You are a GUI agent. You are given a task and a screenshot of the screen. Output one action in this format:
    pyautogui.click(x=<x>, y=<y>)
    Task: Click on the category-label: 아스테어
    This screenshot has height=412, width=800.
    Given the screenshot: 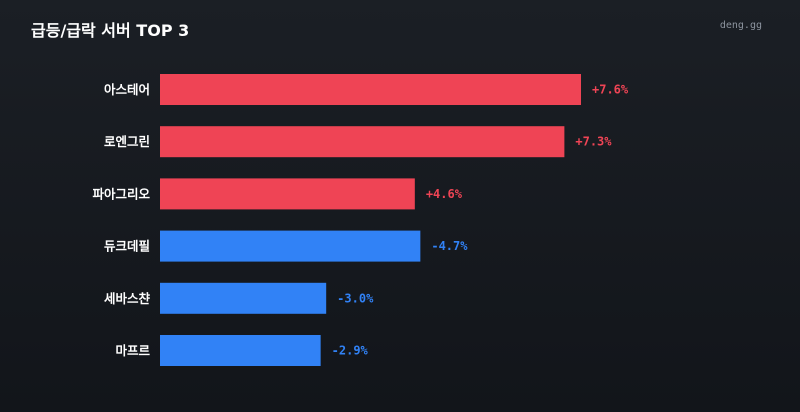 What is the action you would take?
    pyautogui.click(x=127, y=89)
    